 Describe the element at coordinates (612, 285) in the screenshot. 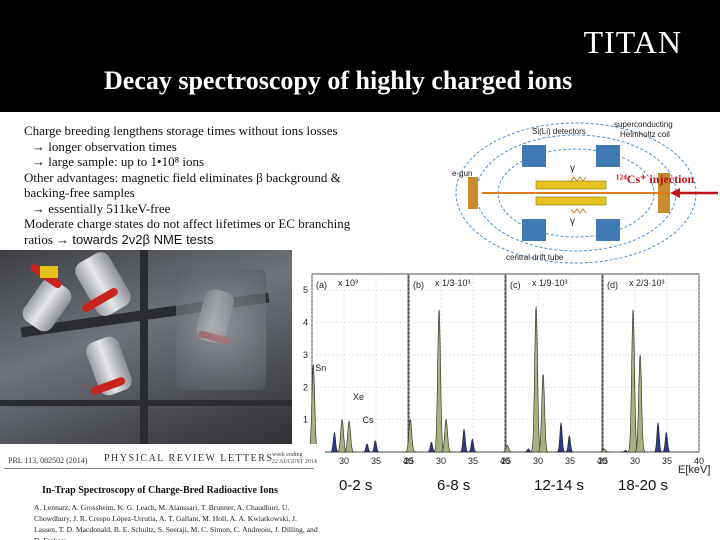

I see `panel-label: (d)` at that location.